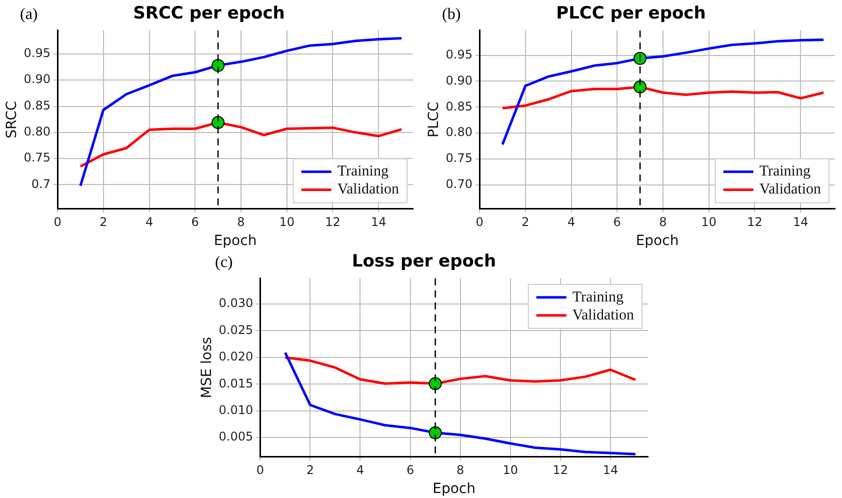  Describe the element at coordinates (224, 263) in the screenshot. I see `text: (c)` at that location.